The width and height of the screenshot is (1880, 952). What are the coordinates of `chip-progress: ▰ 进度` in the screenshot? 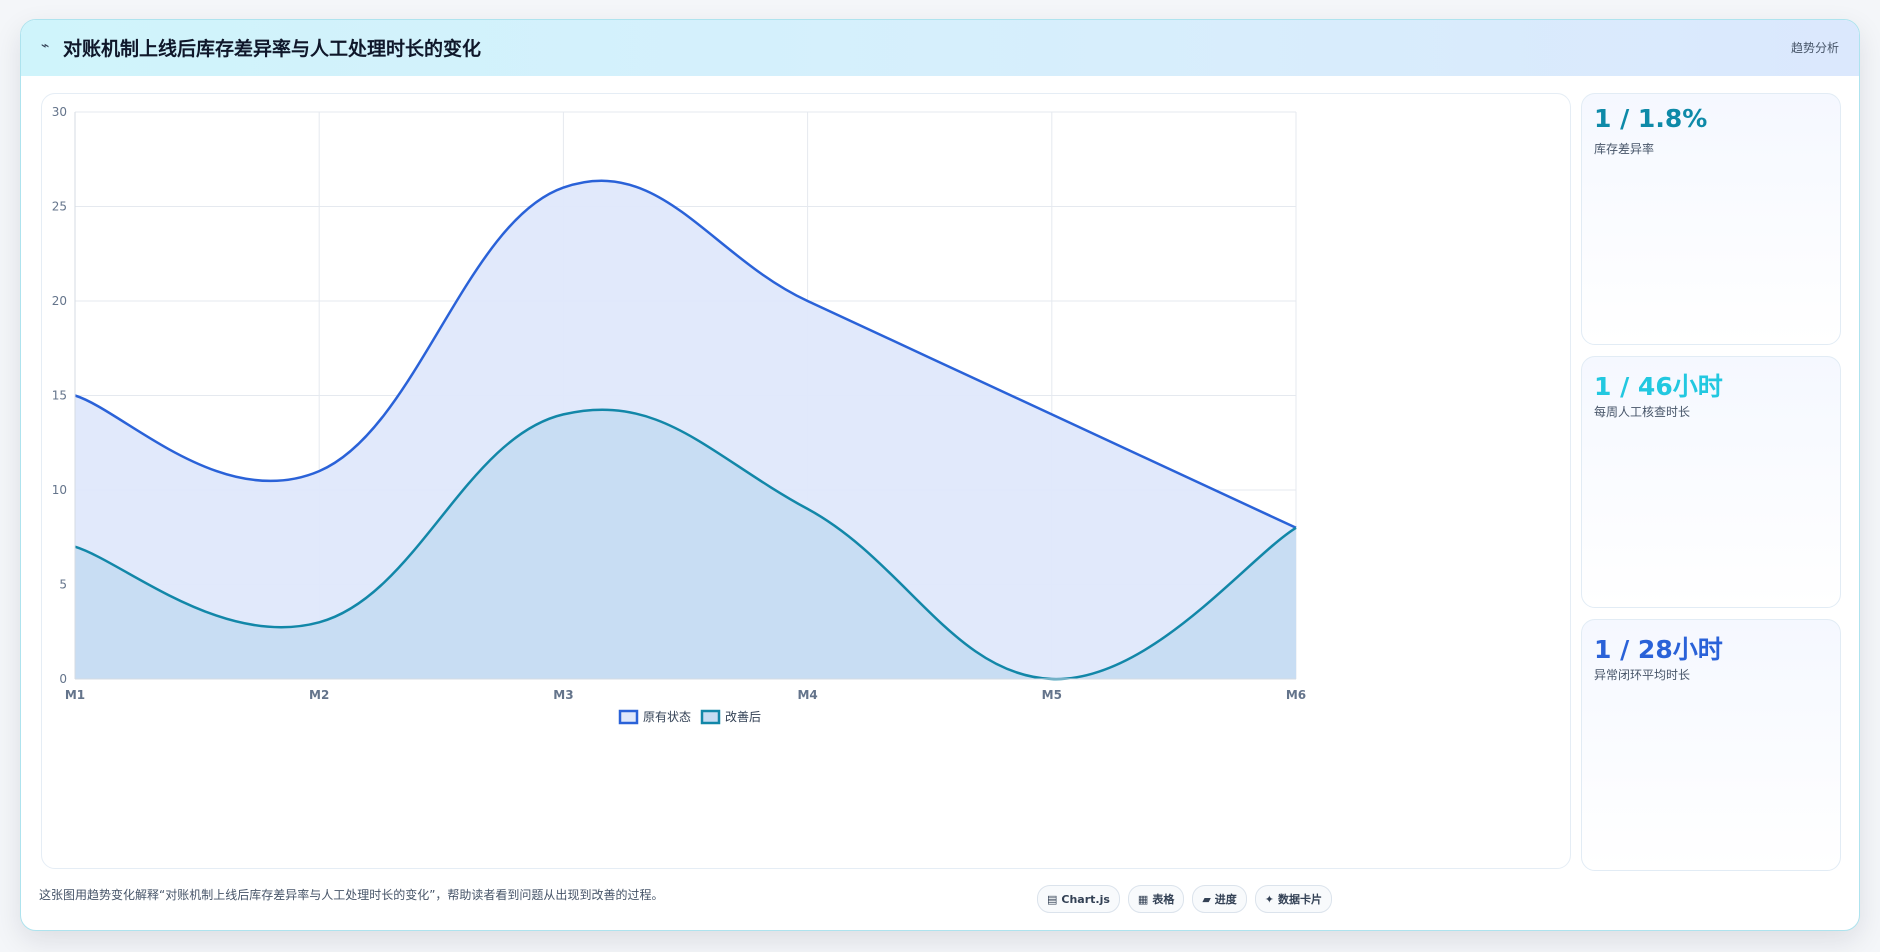 It's located at (1219, 899).